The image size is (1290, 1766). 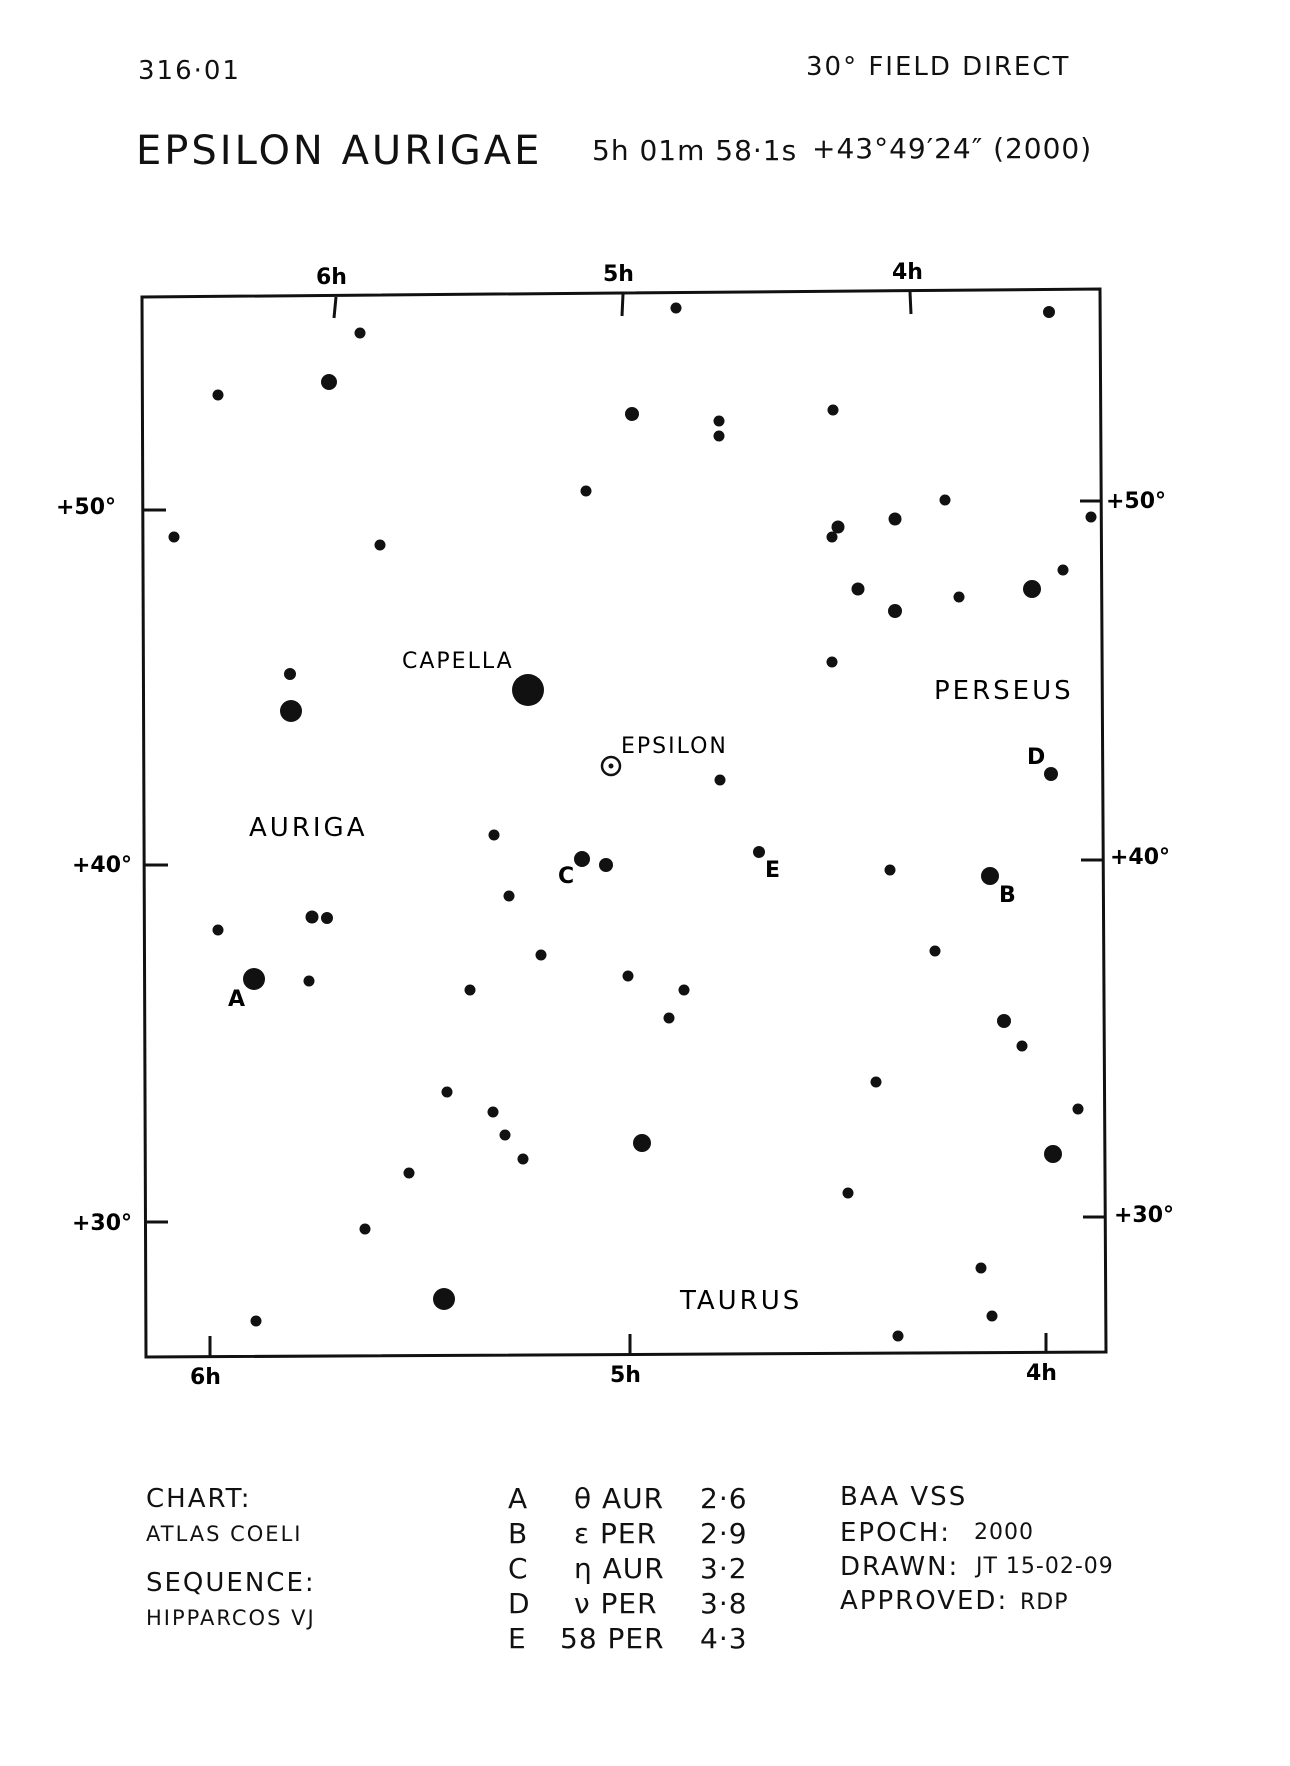 What do you see at coordinates (339, 151) in the screenshot?
I see `star-title: EPSILON AURIGAE` at bounding box center [339, 151].